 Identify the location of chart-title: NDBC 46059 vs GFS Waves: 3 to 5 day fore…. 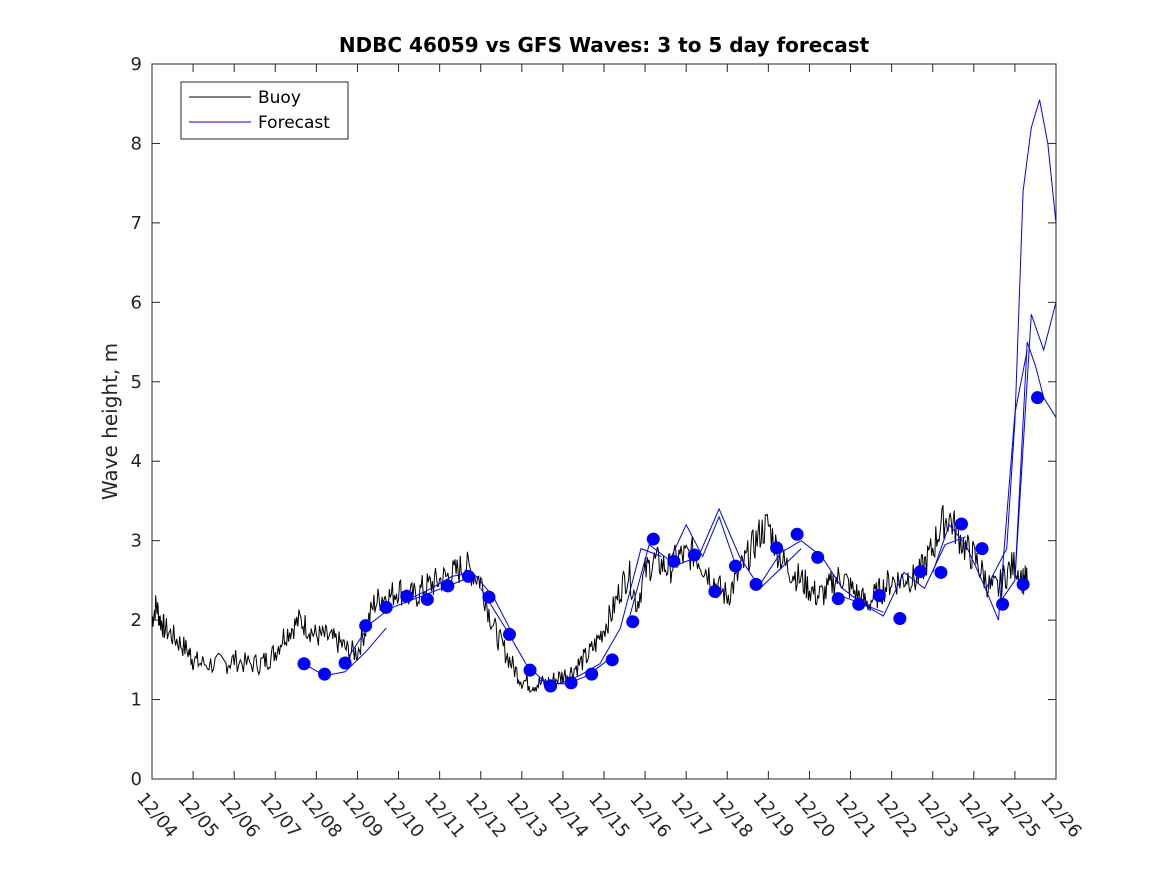
(604, 45).